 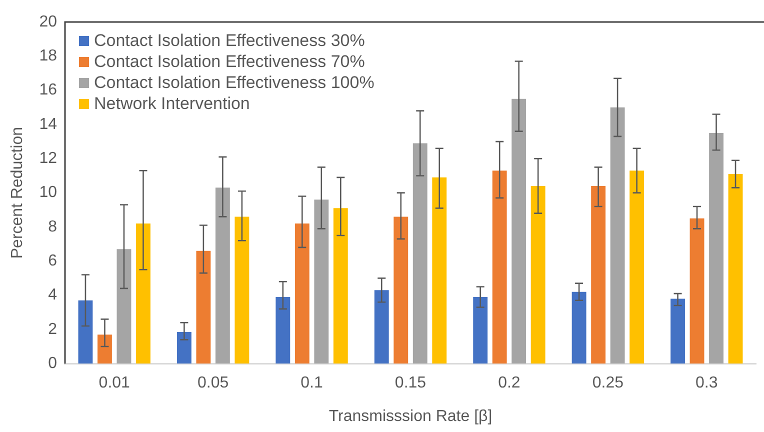 What do you see at coordinates (53, 363) in the screenshot?
I see `y-tick-label: 0` at bounding box center [53, 363].